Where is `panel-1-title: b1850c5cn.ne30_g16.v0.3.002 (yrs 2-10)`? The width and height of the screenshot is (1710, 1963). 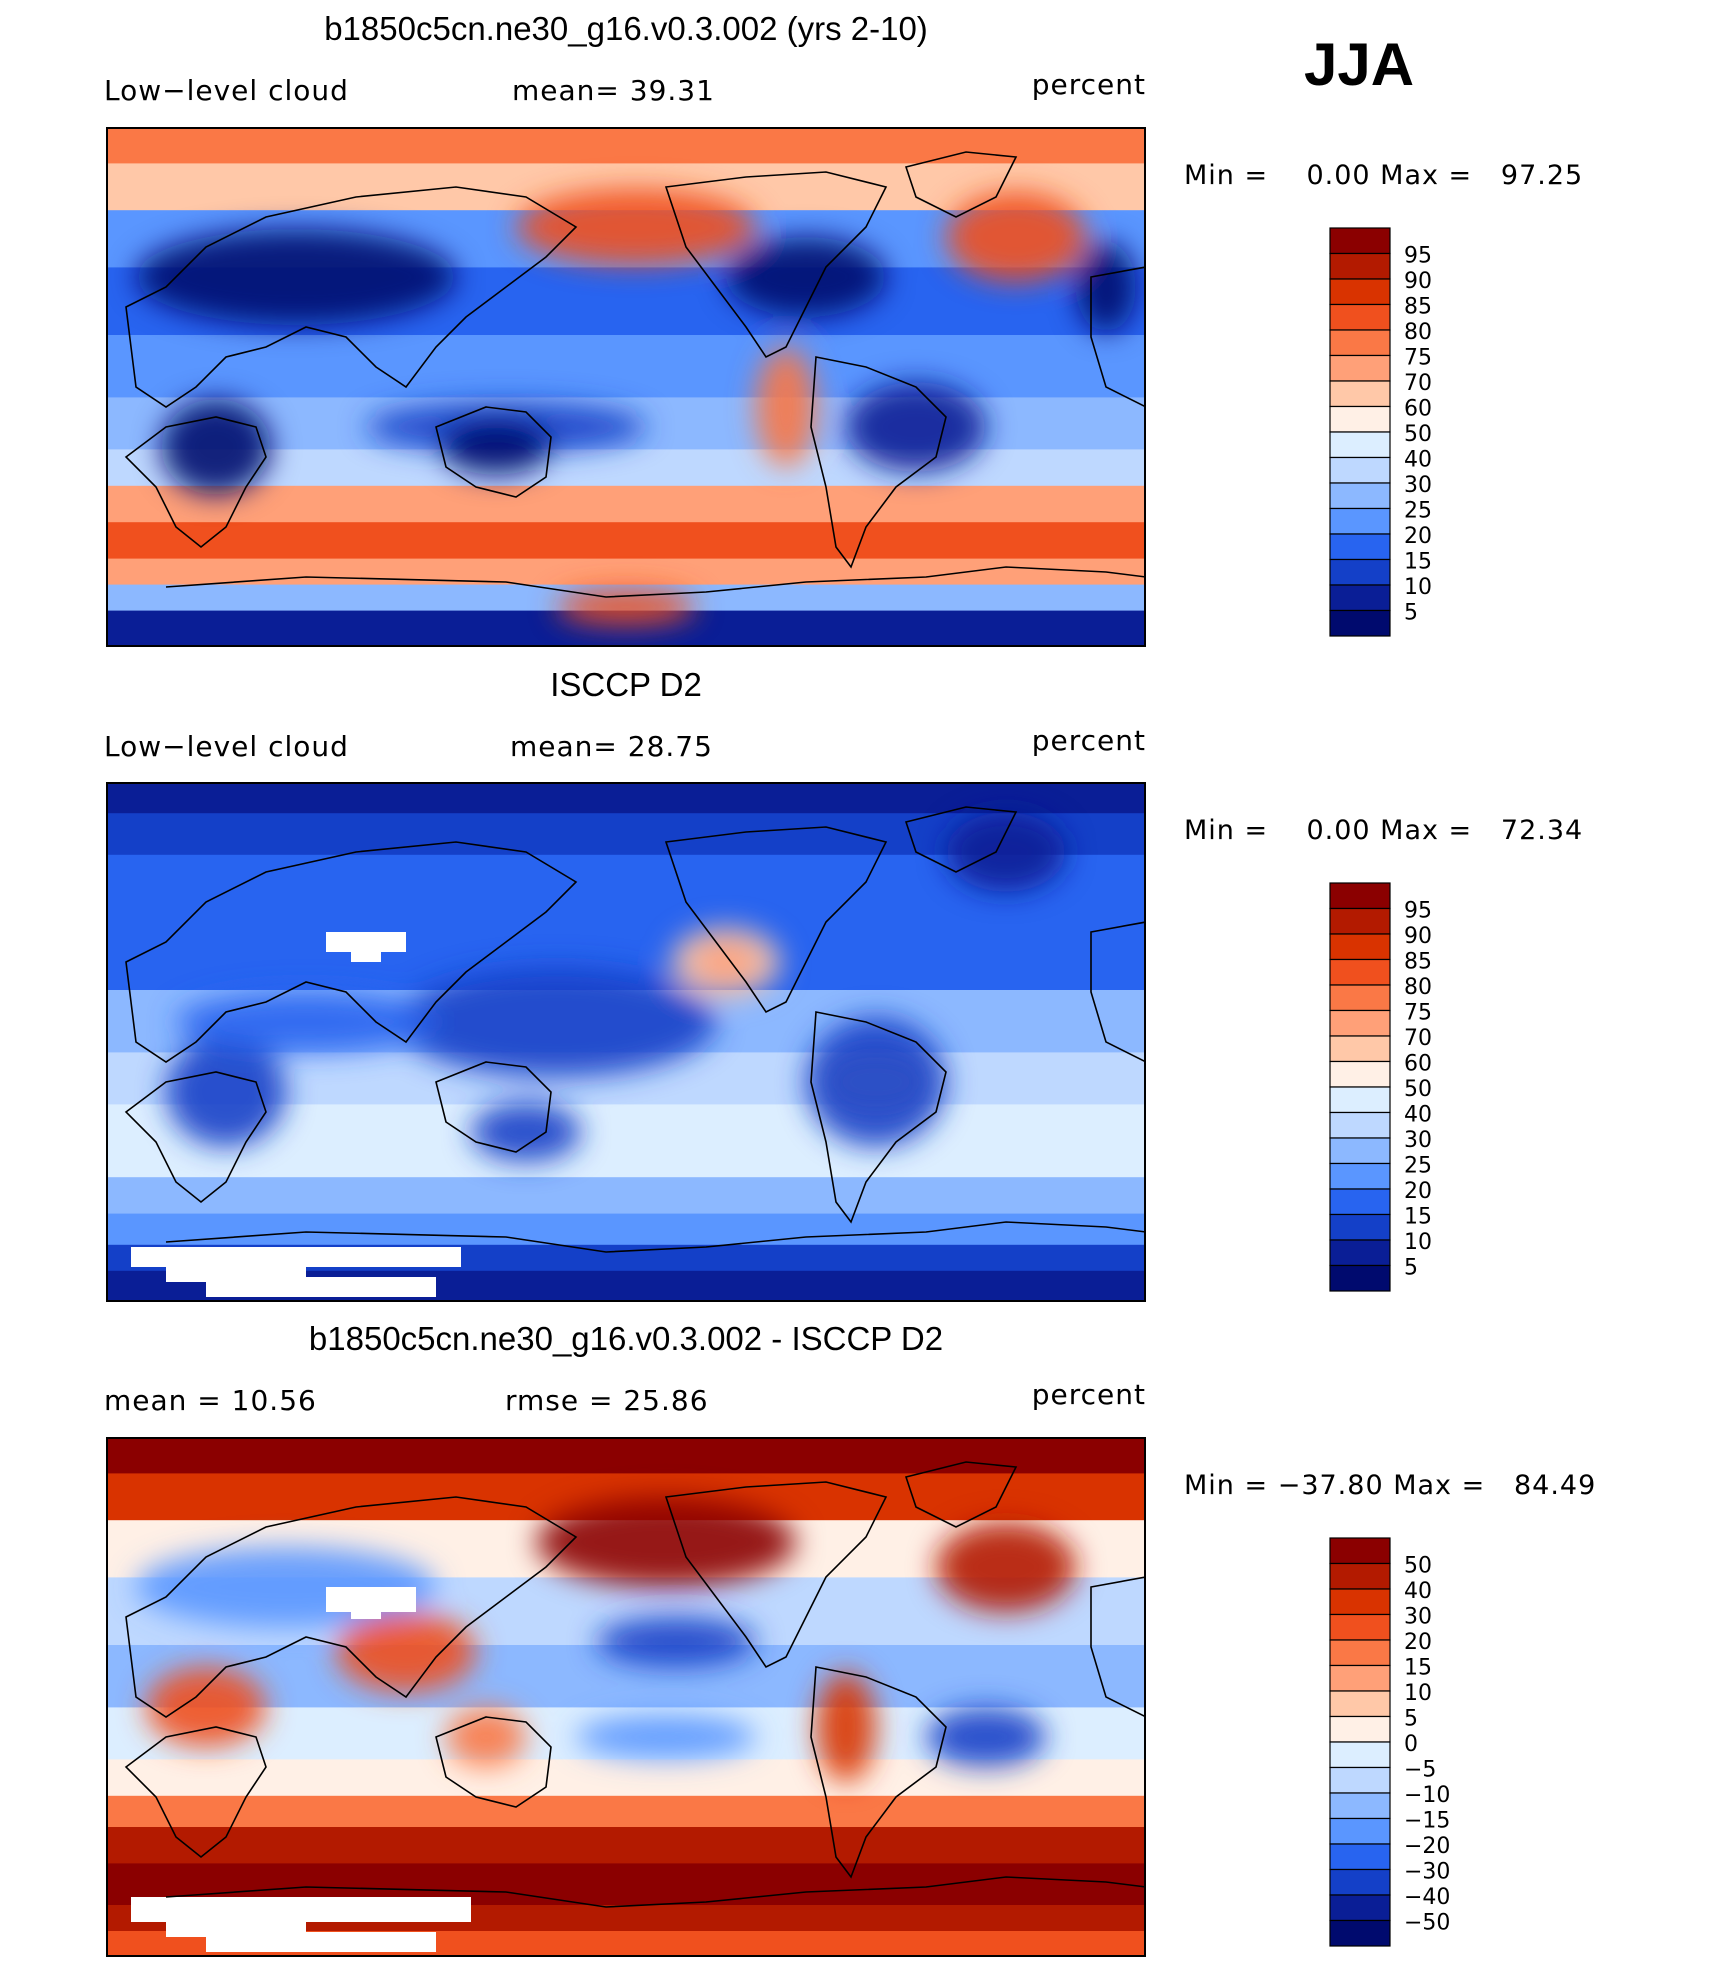
panel-1-title: b1850c5cn.ne30_g16.v0.3.002 (yrs 2-10) is located at coordinates (626, 28).